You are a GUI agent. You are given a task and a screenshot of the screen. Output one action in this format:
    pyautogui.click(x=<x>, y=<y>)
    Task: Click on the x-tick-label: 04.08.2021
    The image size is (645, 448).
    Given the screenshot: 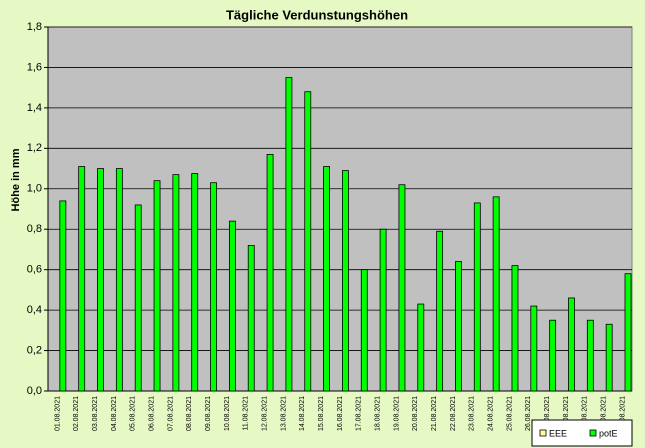 What is the action you would take?
    pyautogui.click(x=114, y=413)
    